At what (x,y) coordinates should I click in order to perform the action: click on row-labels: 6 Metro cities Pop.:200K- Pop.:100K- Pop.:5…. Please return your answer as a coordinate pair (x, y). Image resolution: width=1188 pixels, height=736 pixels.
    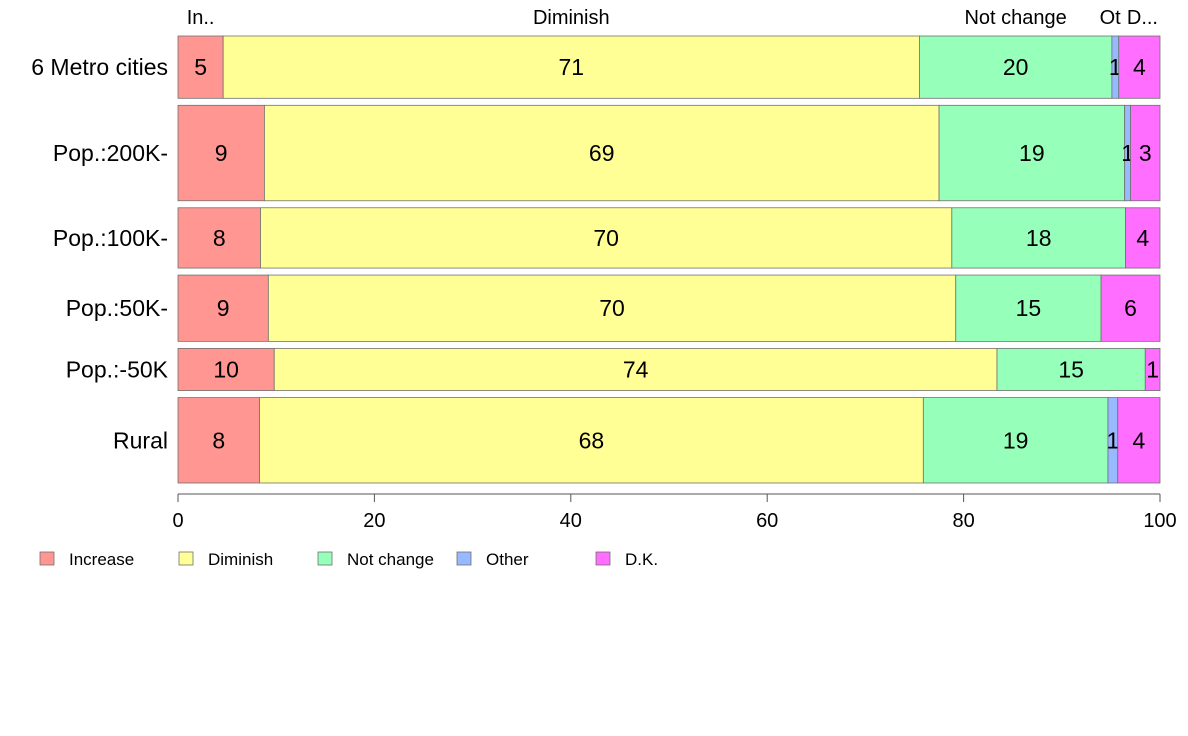
    Looking at the image, I should click on (99, 253).